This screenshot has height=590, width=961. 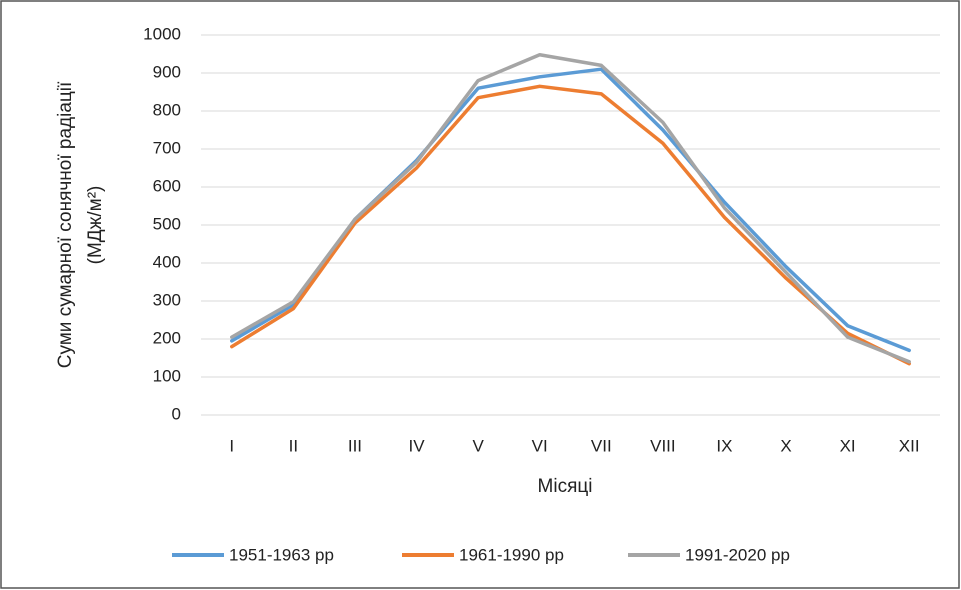 What do you see at coordinates (162, 33) in the screenshot?
I see `y-tick-label: 1000` at bounding box center [162, 33].